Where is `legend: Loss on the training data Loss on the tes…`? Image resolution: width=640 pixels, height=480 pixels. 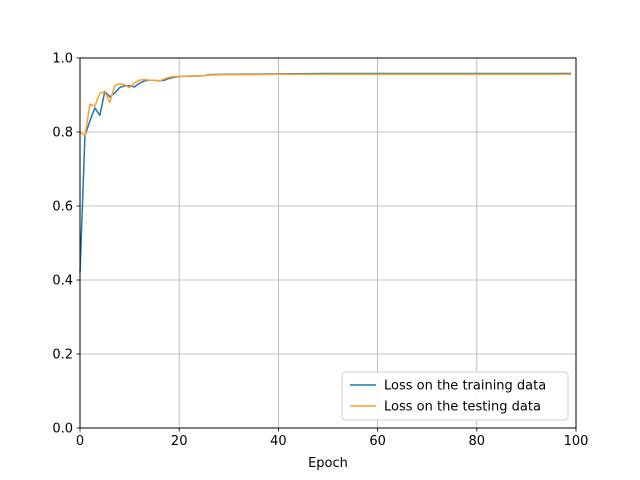 legend: Loss on the training data Loss on the tes… is located at coordinates (455, 396).